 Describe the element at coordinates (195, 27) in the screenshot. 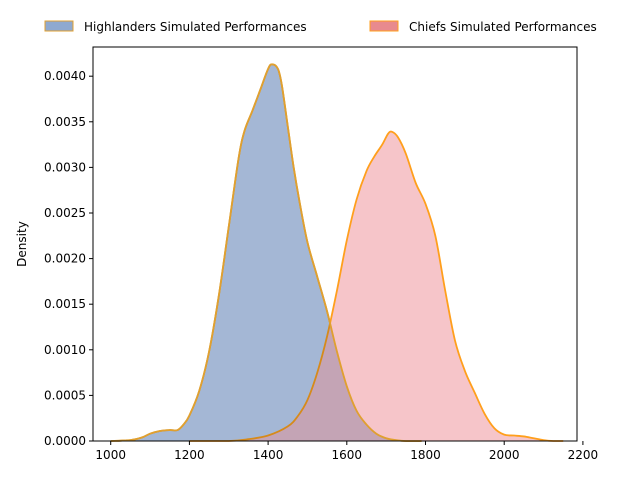

I see `legend-label-1: Highlanders Simulated Performances` at that location.